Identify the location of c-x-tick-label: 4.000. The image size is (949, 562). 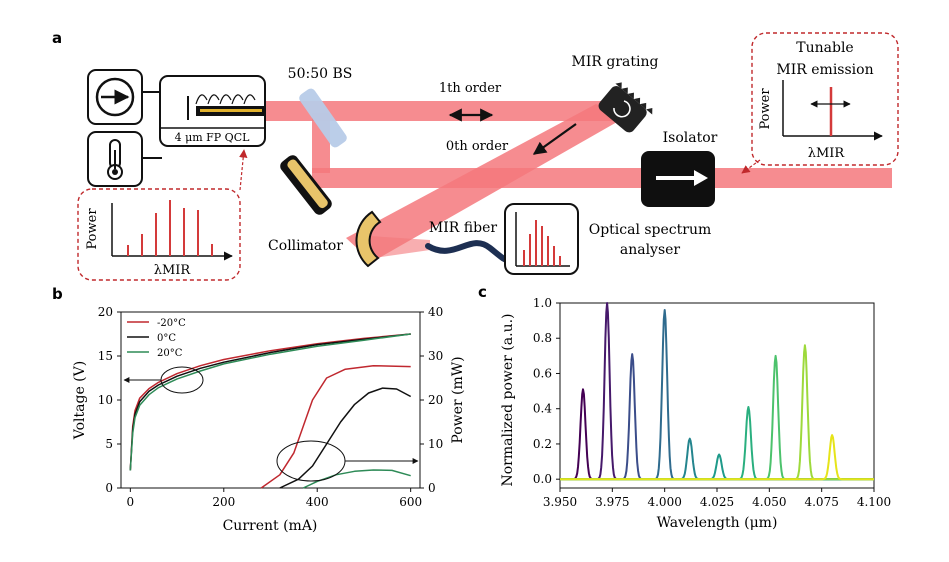
(664, 502).